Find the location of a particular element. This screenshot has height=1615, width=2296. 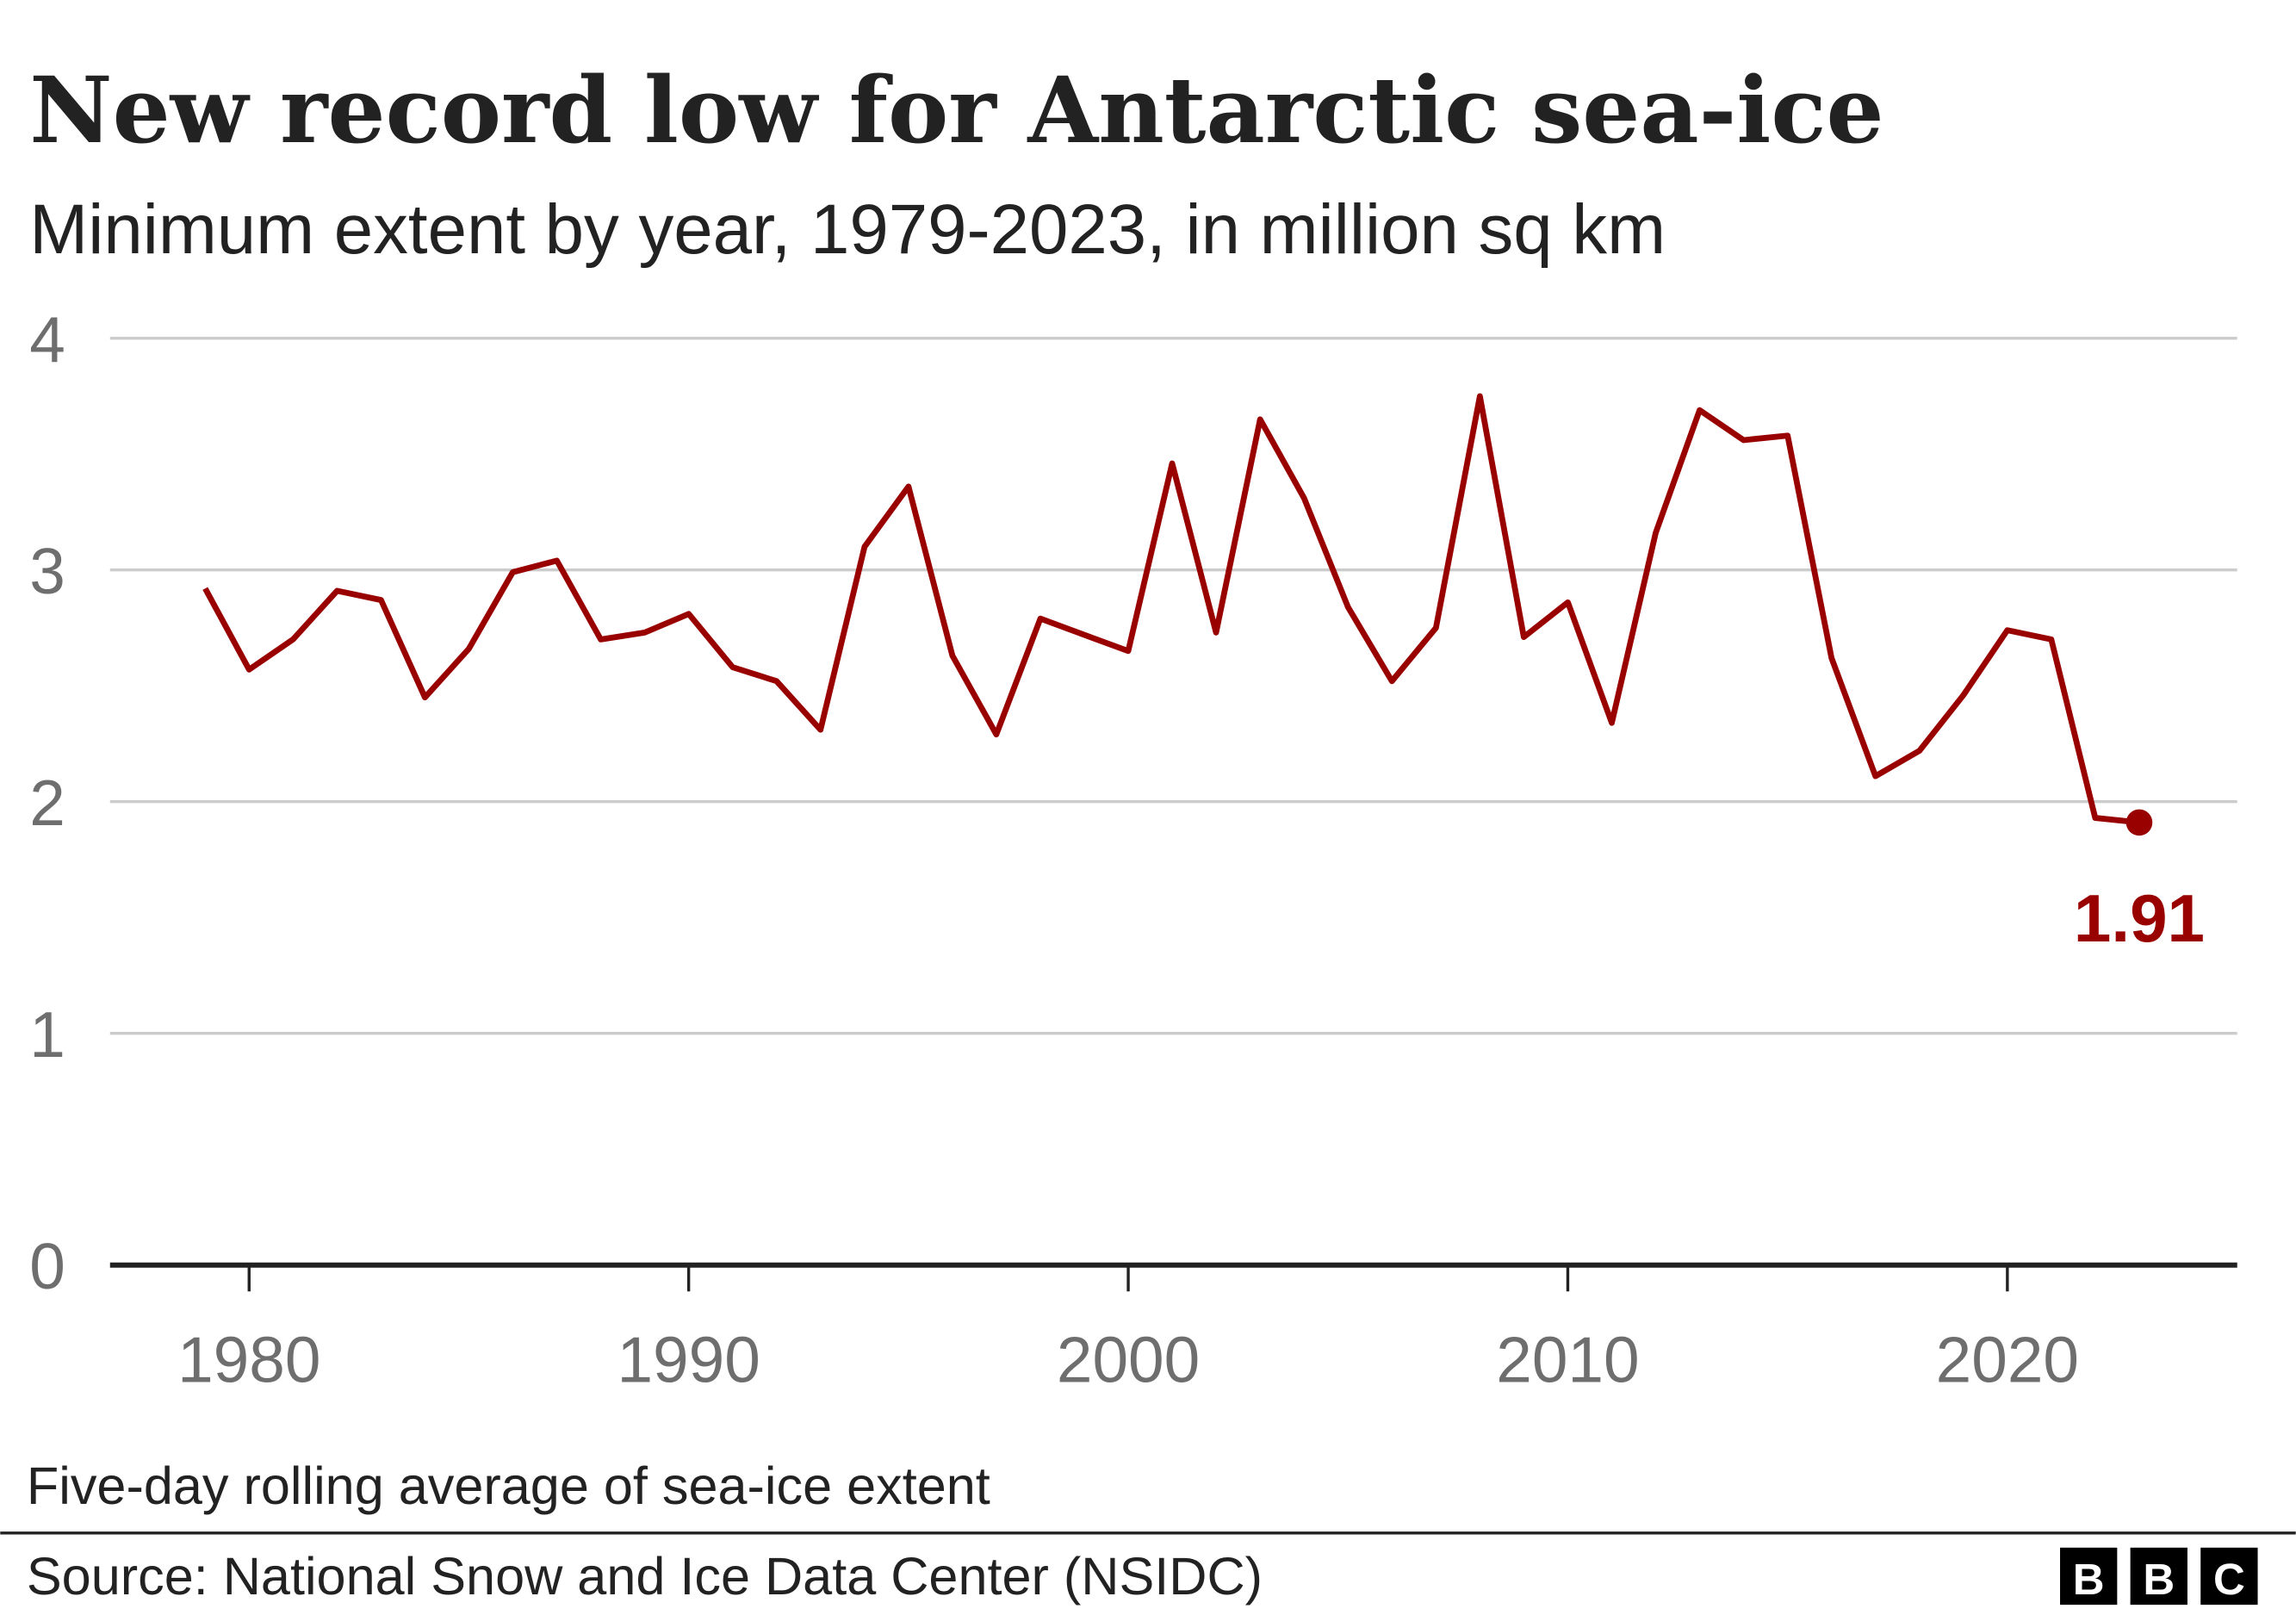

y-tick-label: 0 is located at coordinates (47, 1266).